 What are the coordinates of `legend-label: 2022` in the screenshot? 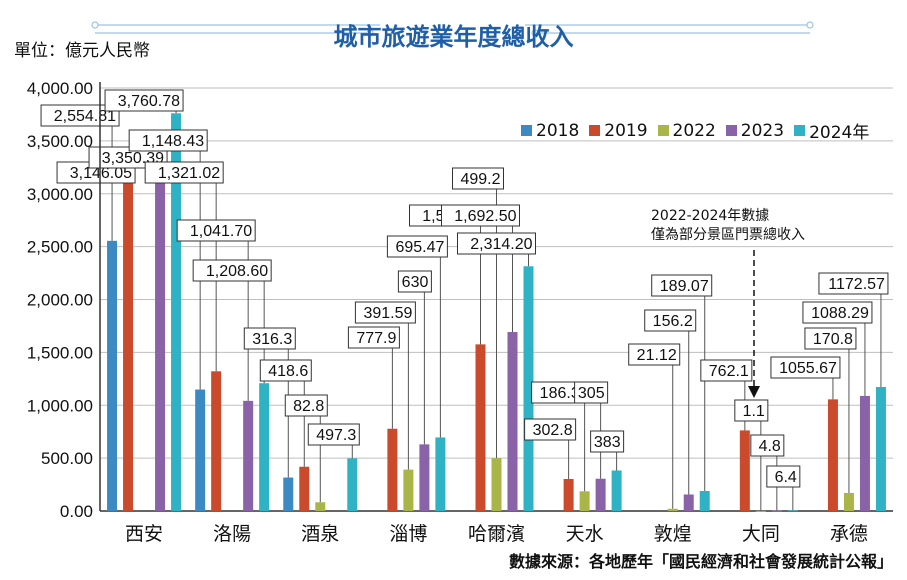 It's located at (694, 130).